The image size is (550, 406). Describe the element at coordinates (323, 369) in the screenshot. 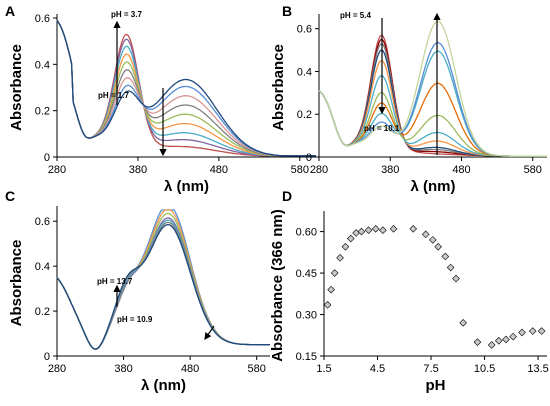

I see `x-tick-label: 1.5` at that location.